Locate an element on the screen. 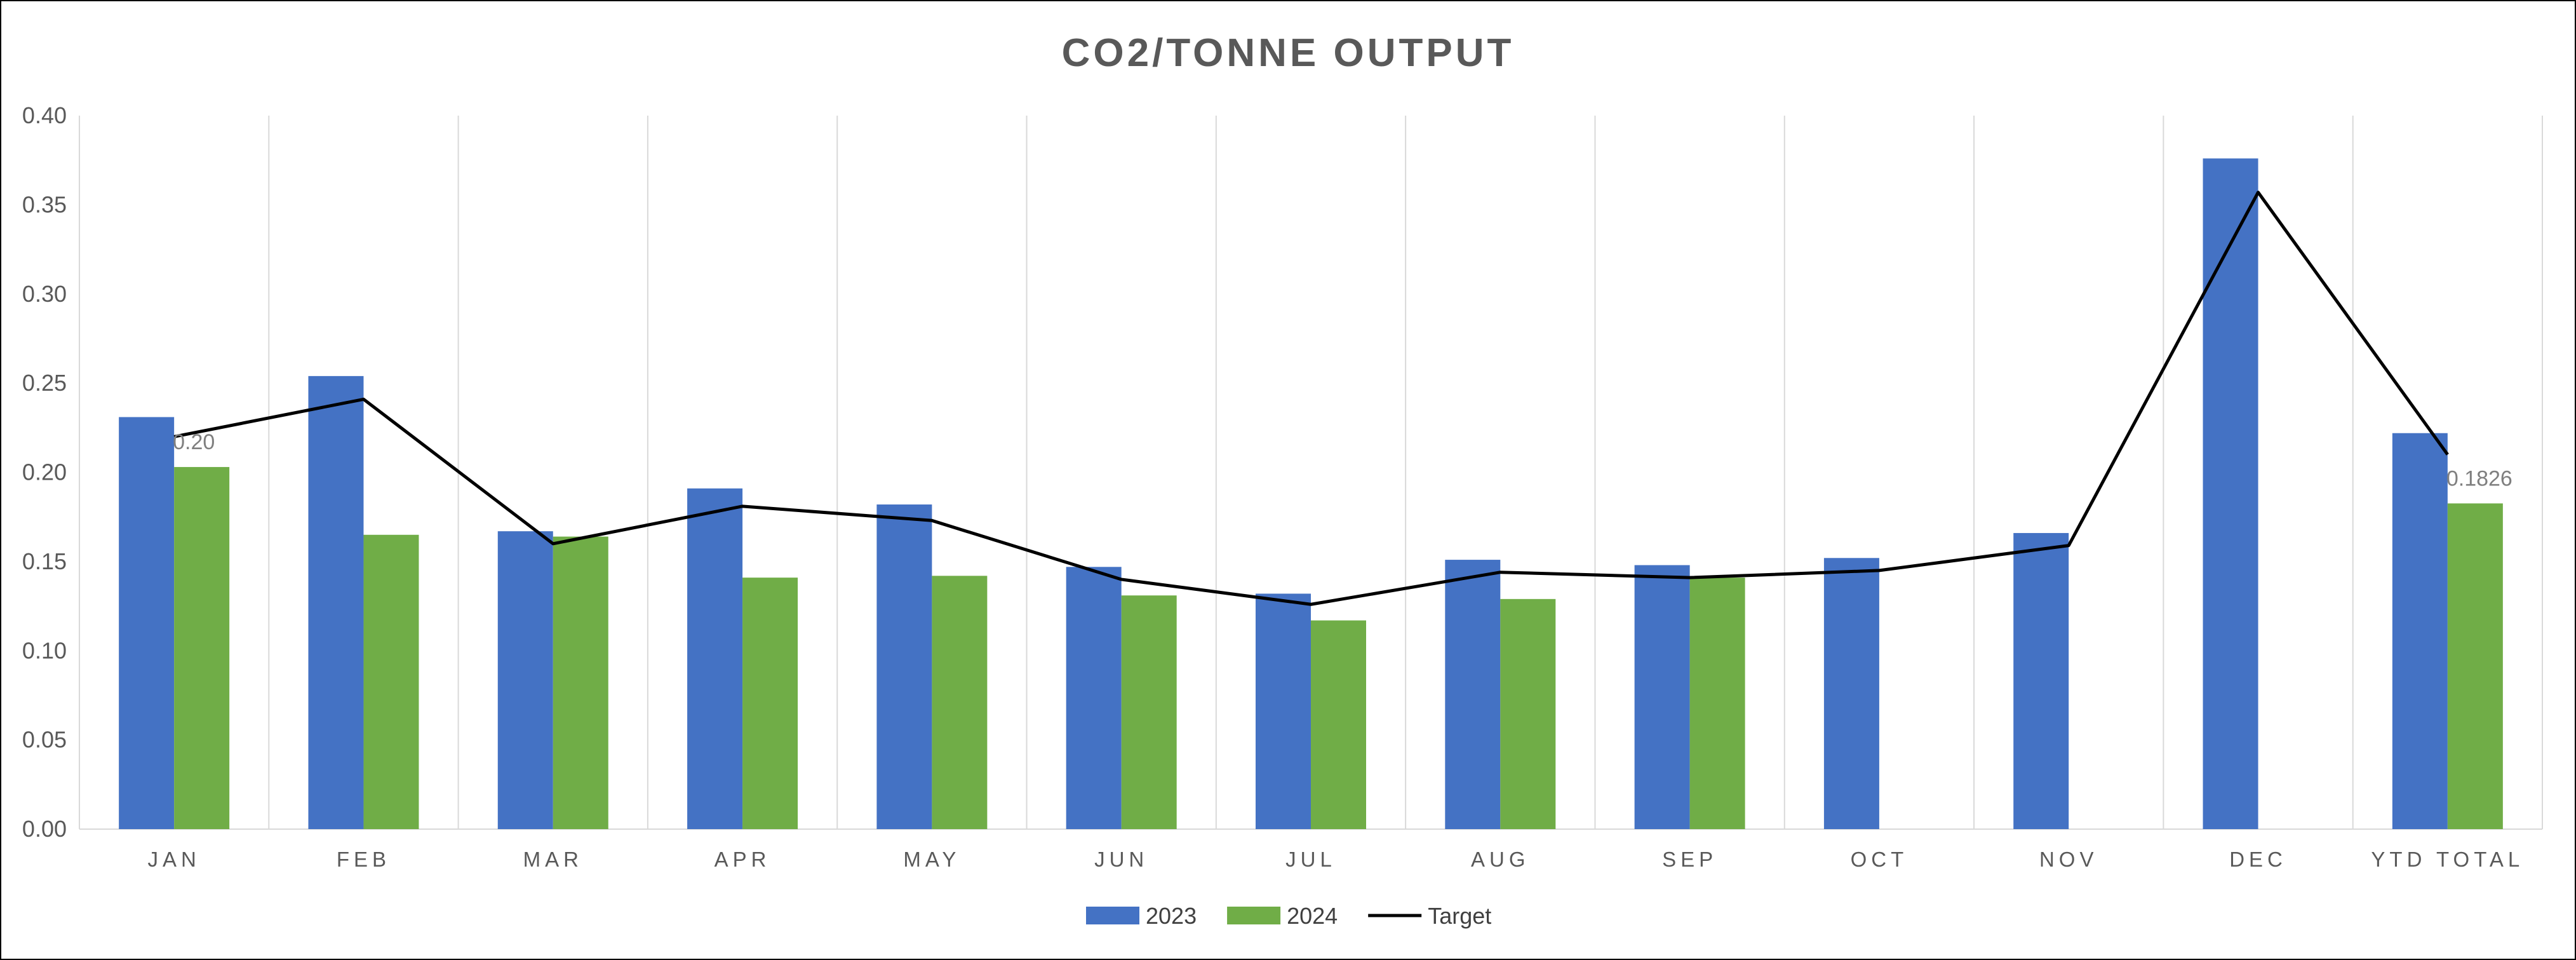  legend-swatch-2023 is located at coordinates (1112, 916).